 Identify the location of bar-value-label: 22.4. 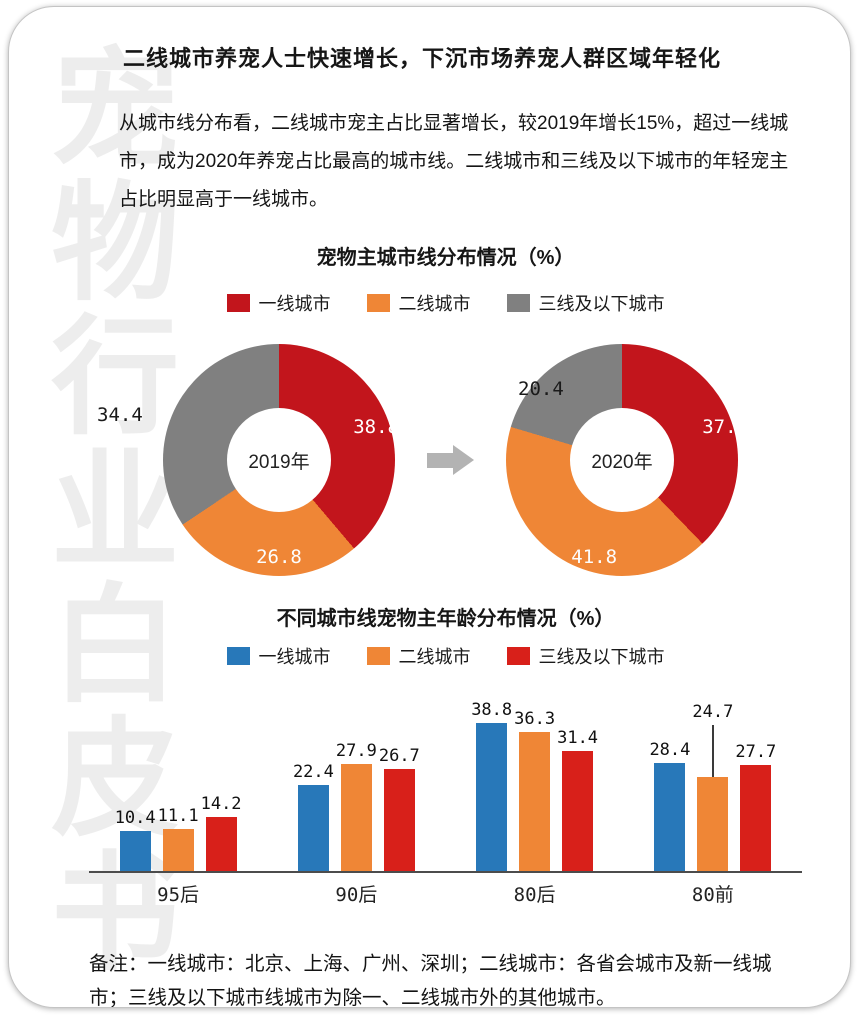
(313, 772).